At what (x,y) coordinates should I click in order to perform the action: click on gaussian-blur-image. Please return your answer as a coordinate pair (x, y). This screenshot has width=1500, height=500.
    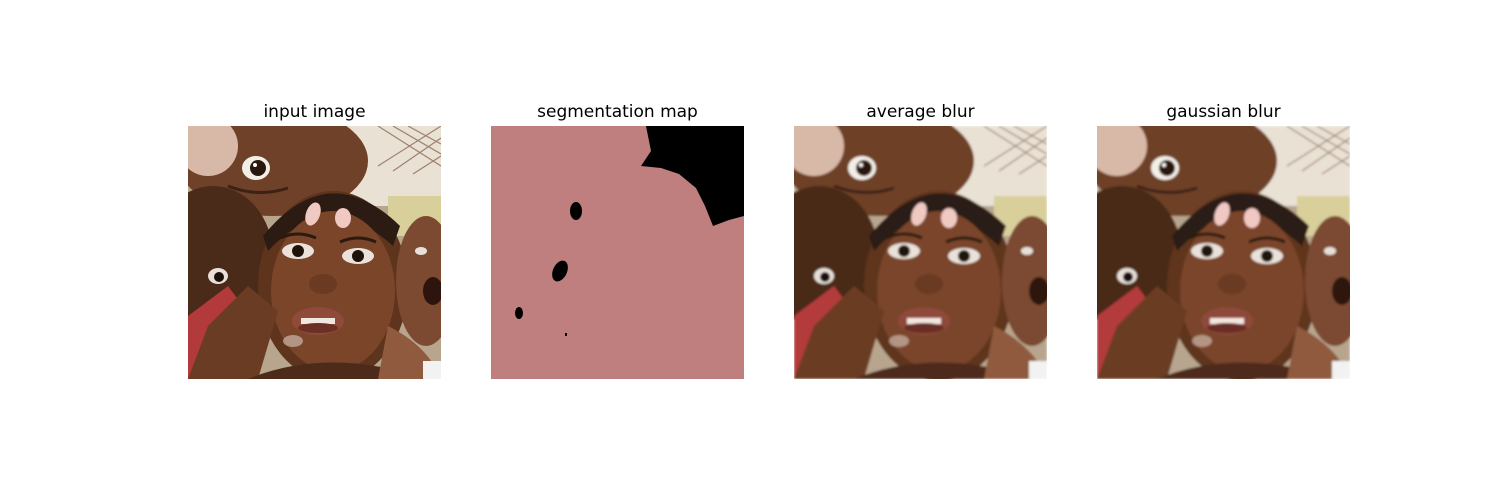
    Looking at the image, I should click on (1223, 252).